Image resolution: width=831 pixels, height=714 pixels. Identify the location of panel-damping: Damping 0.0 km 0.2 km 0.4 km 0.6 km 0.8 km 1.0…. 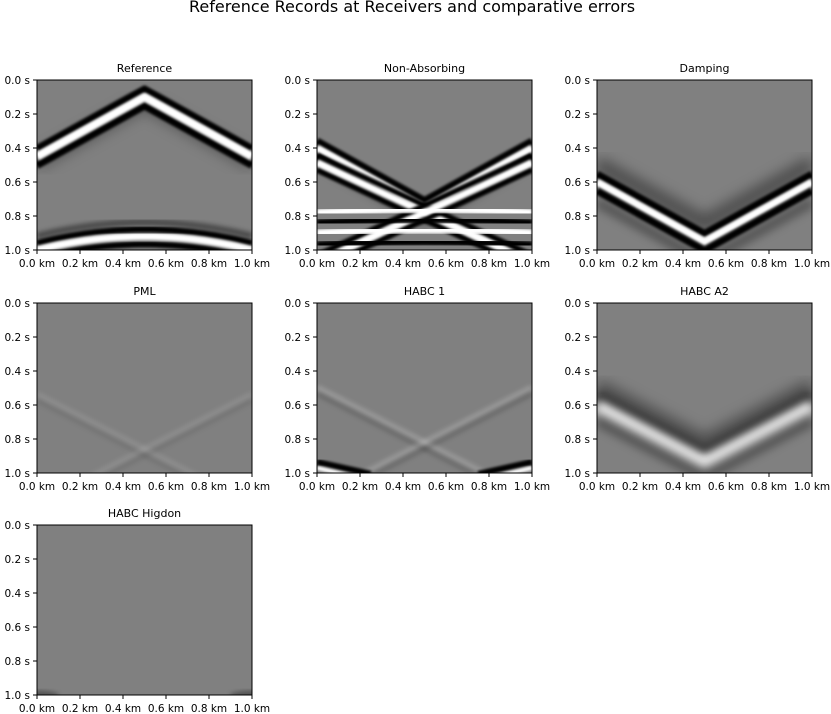
(697, 166).